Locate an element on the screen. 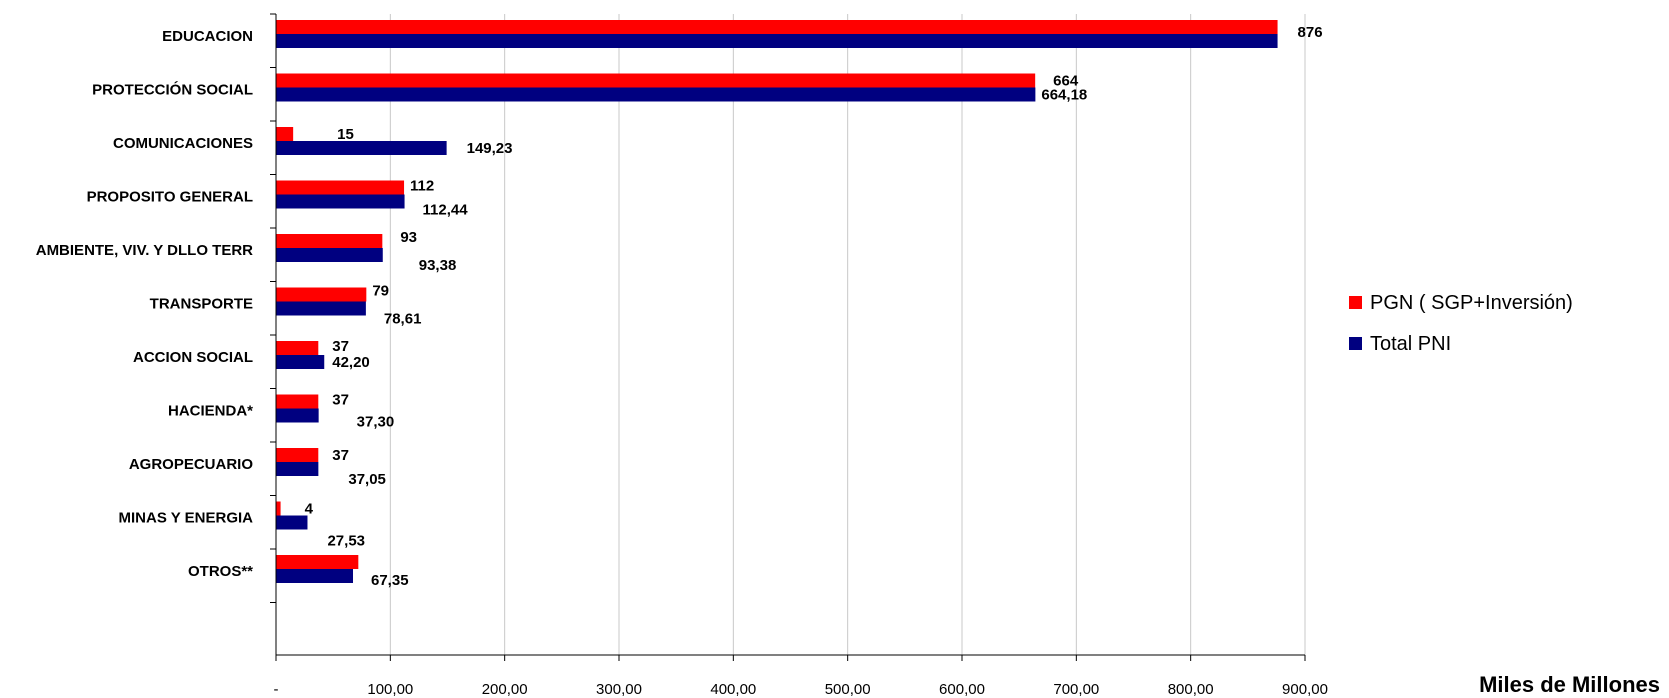 The height and width of the screenshot is (698, 1669). category-label: PROTECCIÓN SOCIAL is located at coordinates (172, 90).